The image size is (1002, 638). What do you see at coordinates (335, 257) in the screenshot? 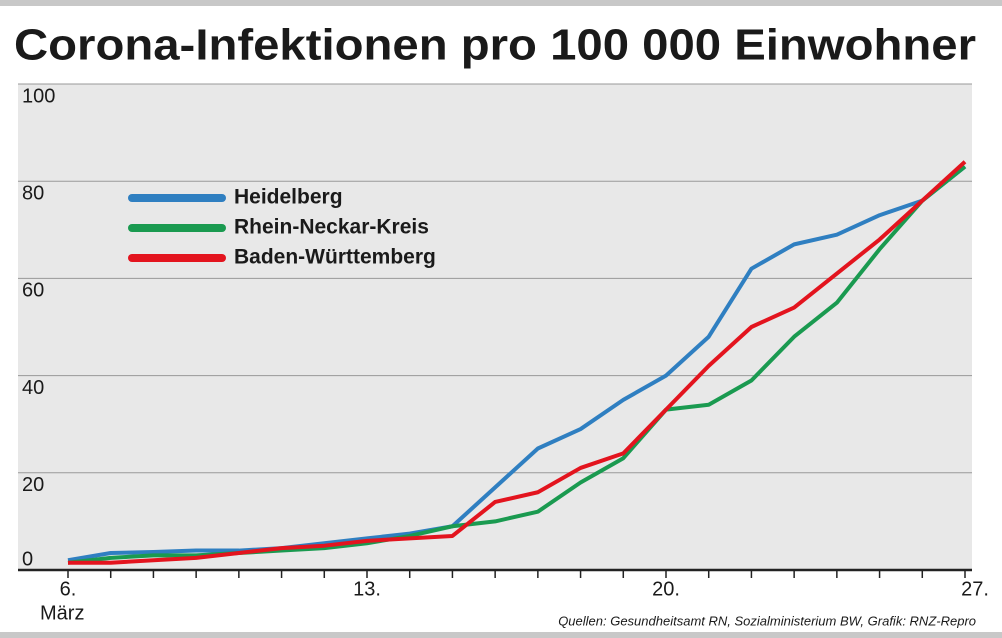
I see `legend-label: Baden-Württemberg` at bounding box center [335, 257].